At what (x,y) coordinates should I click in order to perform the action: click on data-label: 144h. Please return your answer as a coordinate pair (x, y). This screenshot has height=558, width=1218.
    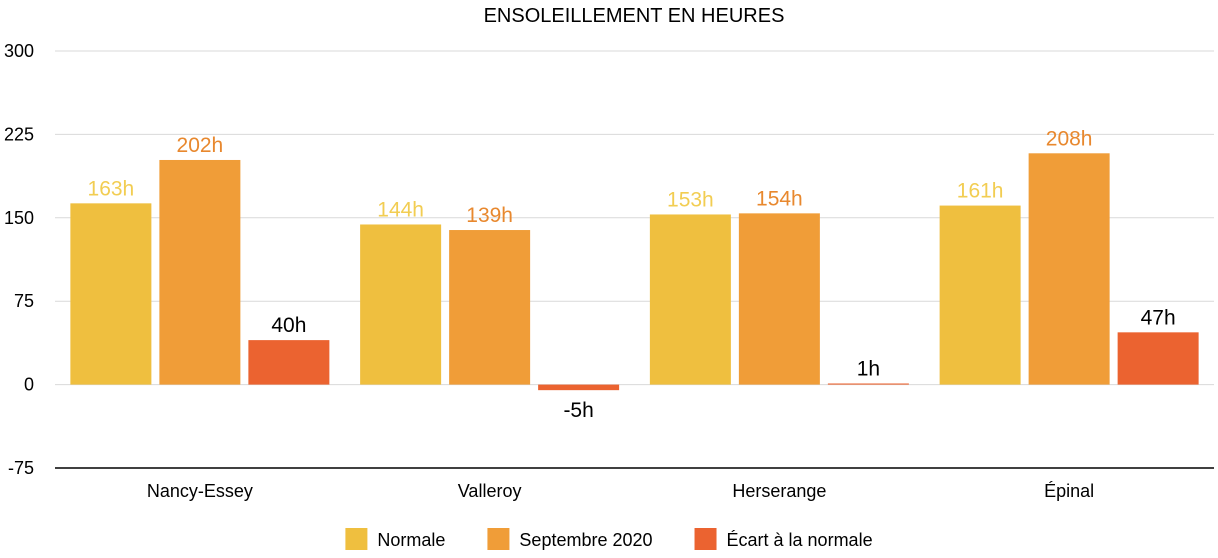
    Looking at the image, I should click on (400, 209).